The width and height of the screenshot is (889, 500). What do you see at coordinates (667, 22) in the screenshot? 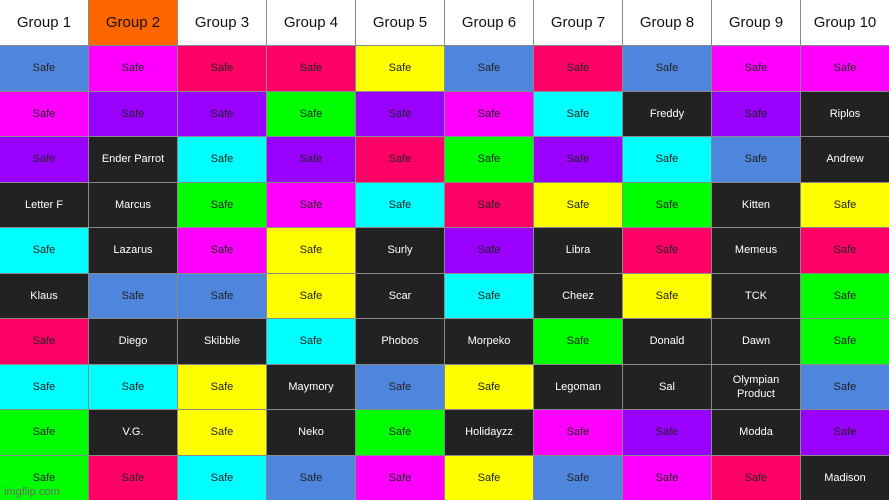
I see `group-header-8: Group 8` at bounding box center [667, 22].